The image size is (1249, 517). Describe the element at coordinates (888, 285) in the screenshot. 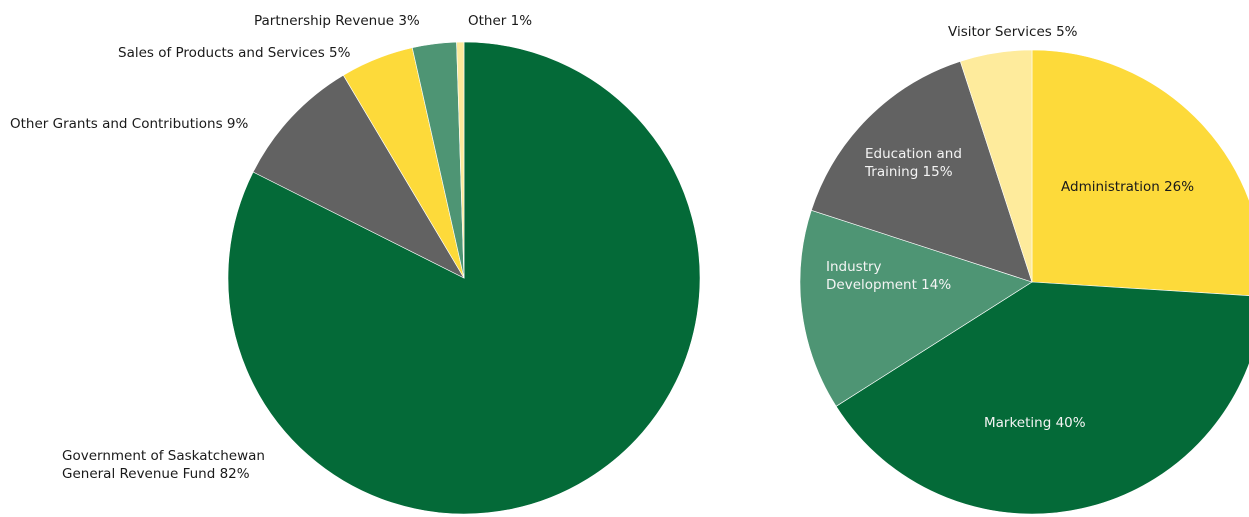

I see `slice-label-line: Development 14%` at that location.